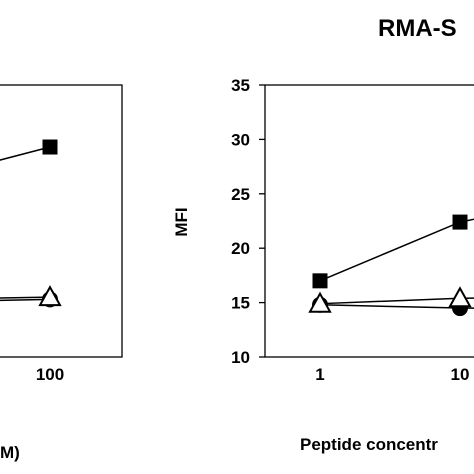  I want to click on left-line-triangle-open, so click(25, 297).